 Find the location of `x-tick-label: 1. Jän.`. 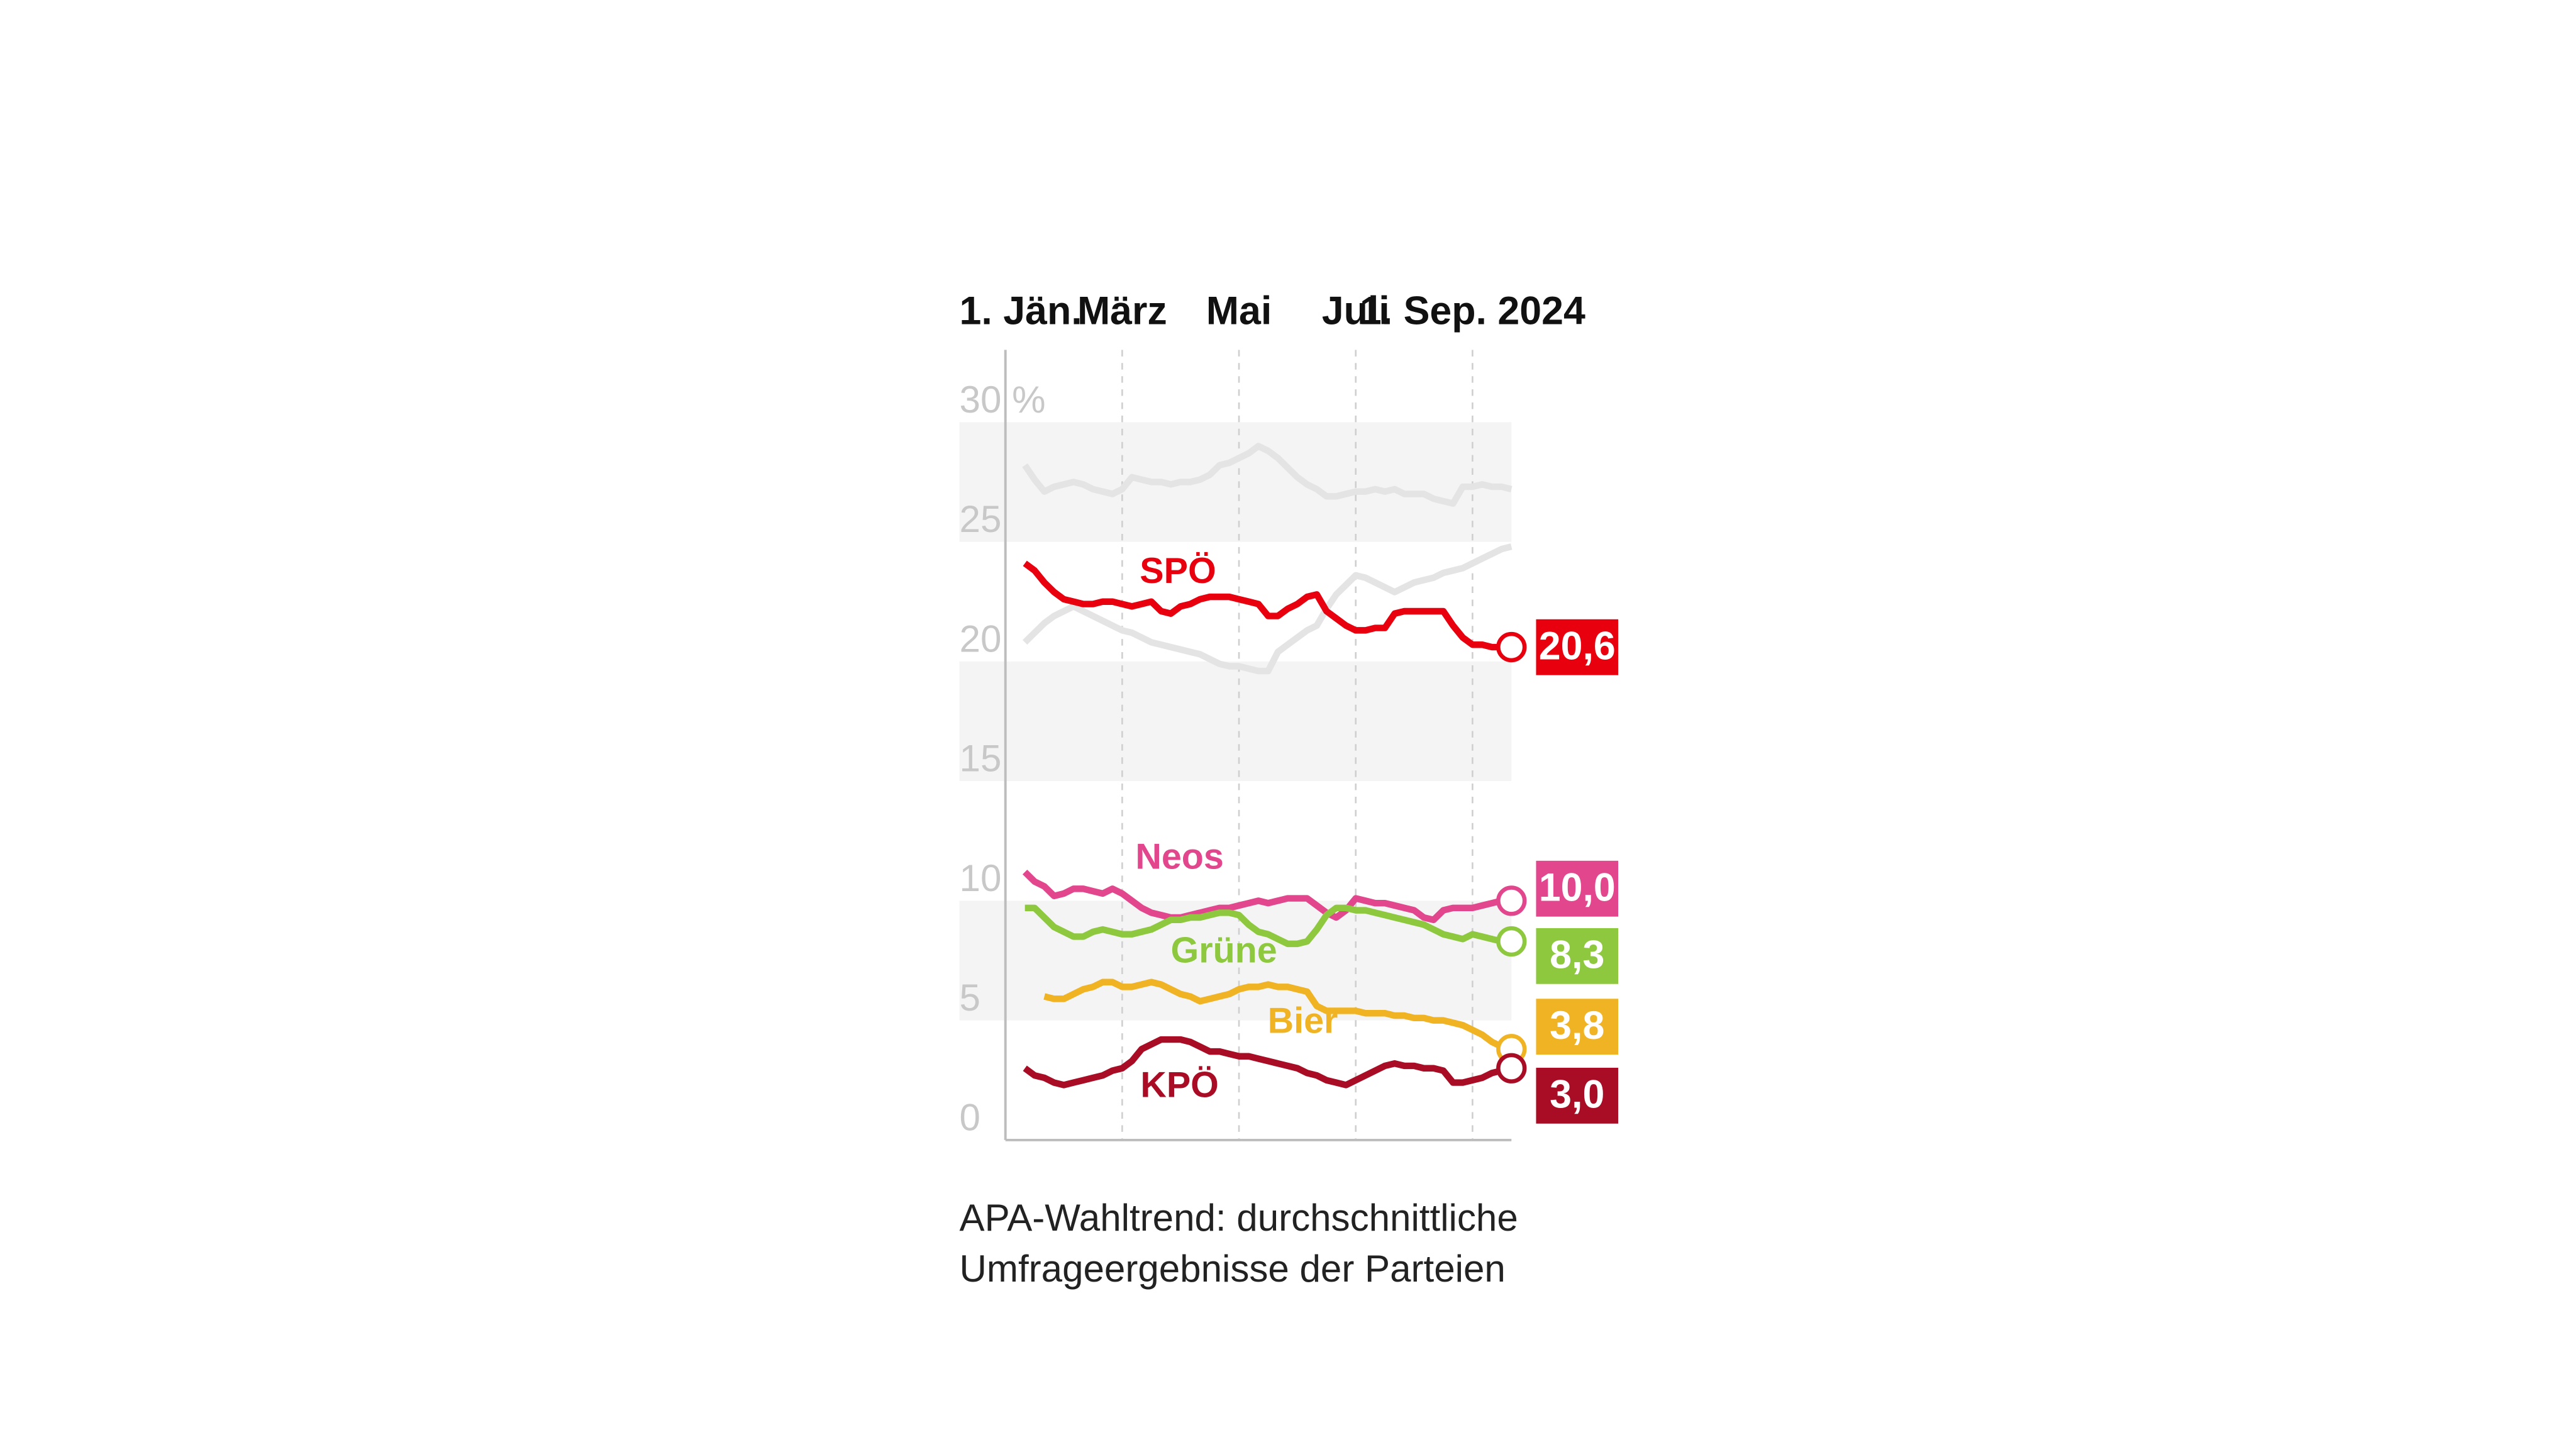

x-tick-label: 1. Jän. is located at coordinates (1021, 311).